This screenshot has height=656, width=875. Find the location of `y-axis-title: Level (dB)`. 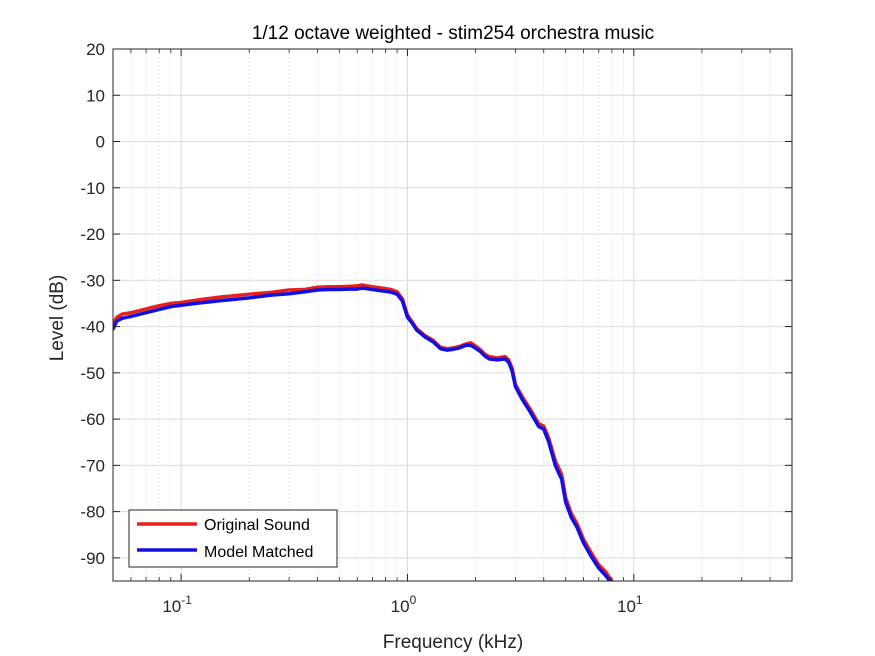

y-axis-title: Level (dB) is located at coordinates (57, 318).